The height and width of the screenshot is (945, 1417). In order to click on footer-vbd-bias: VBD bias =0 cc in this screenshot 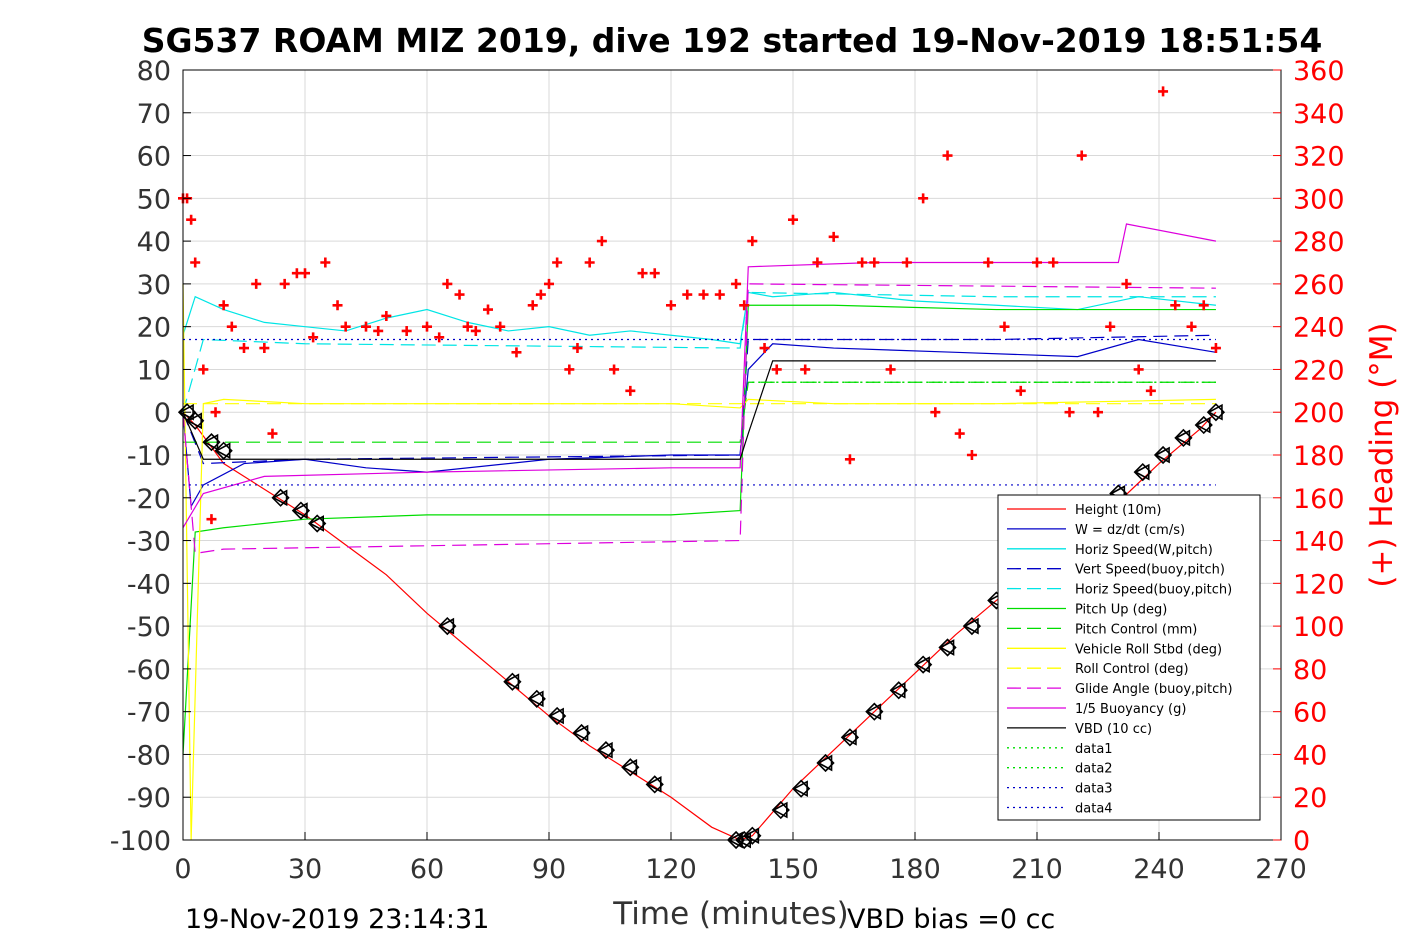, I will do `click(951, 919)`.